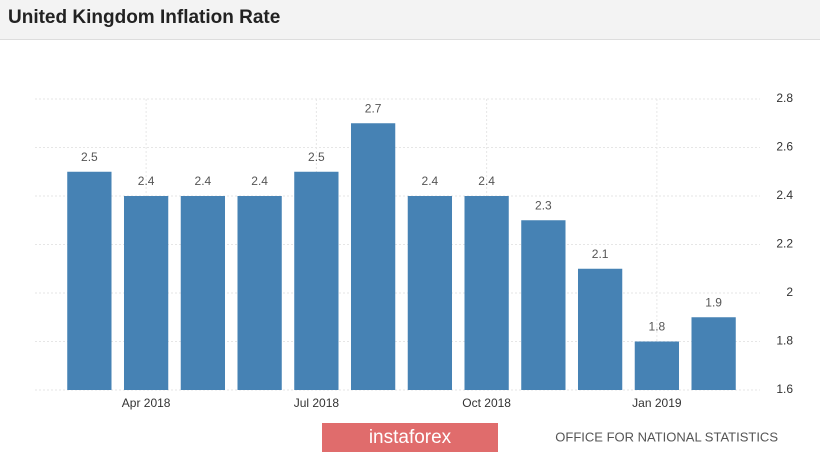  Describe the element at coordinates (784, 98) in the screenshot. I see `y-tick-label: 2.8` at that location.